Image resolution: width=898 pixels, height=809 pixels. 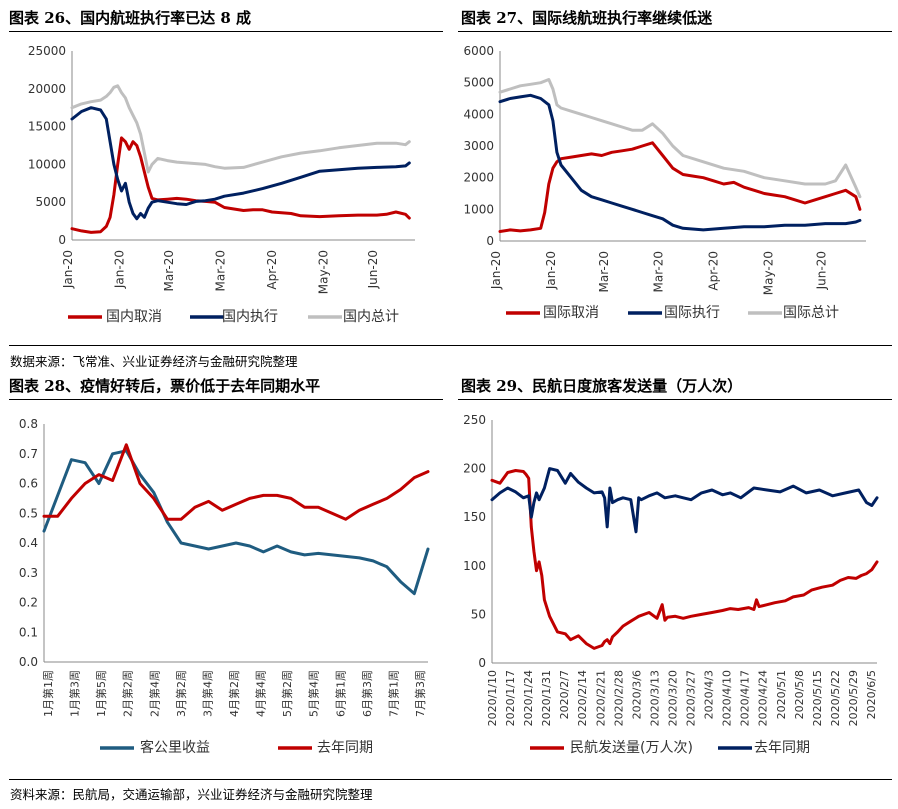 What do you see at coordinates (28, 632) in the screenshot?
I see `y-tick-label: 0.1` at bounding box center [28, 632].